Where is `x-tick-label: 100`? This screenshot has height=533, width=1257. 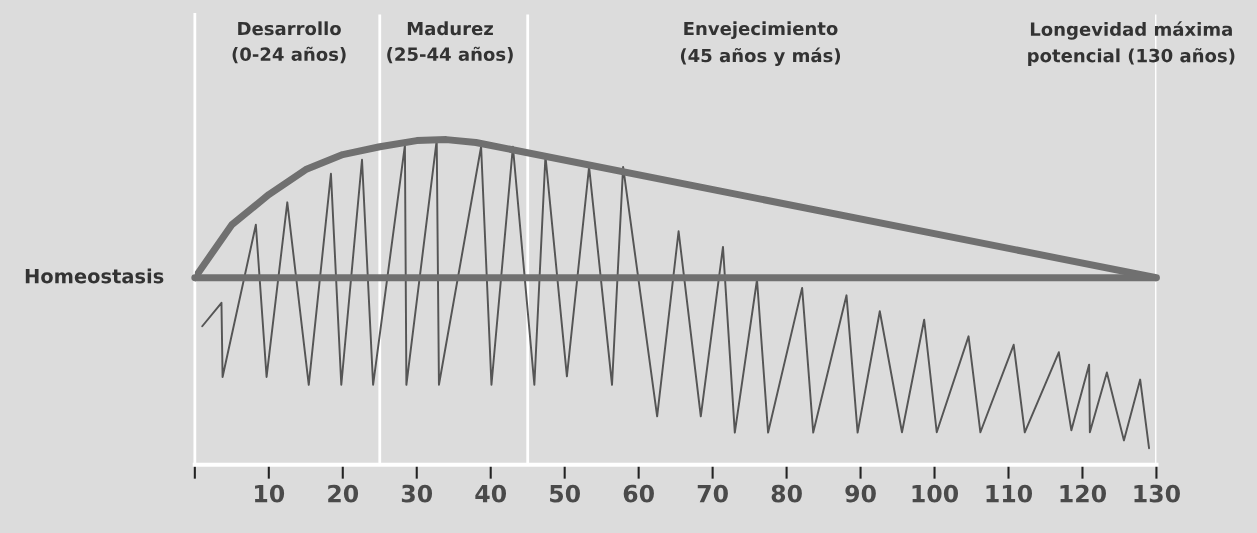 x-tick-label: 100 is located at coordinates (935, 493).